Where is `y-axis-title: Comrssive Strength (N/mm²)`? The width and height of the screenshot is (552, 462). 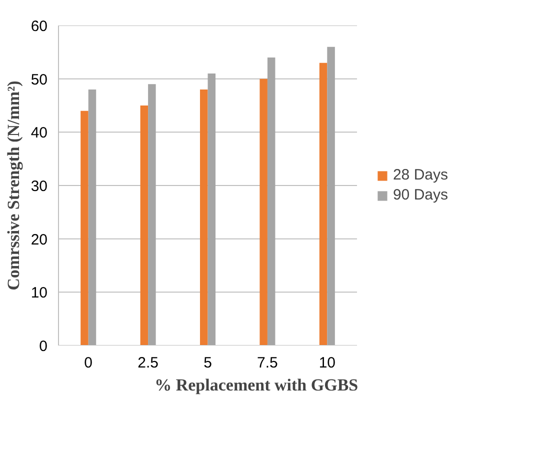
y-axis-title: Comrssive Strength (N/mm²) is located at coordinates (13, 185).